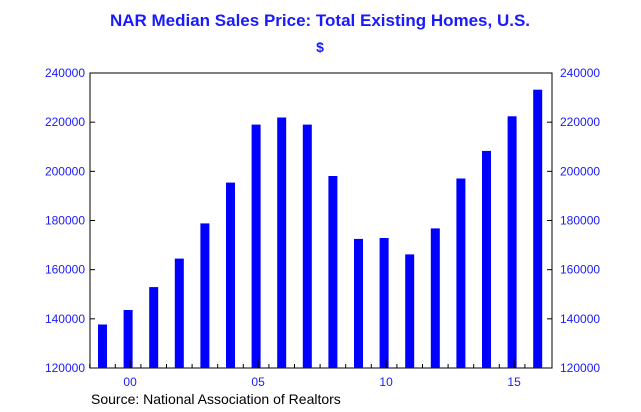 The height and width of the screenshot is (412, 641). I want to click on bar-2016, so click(538, 228).